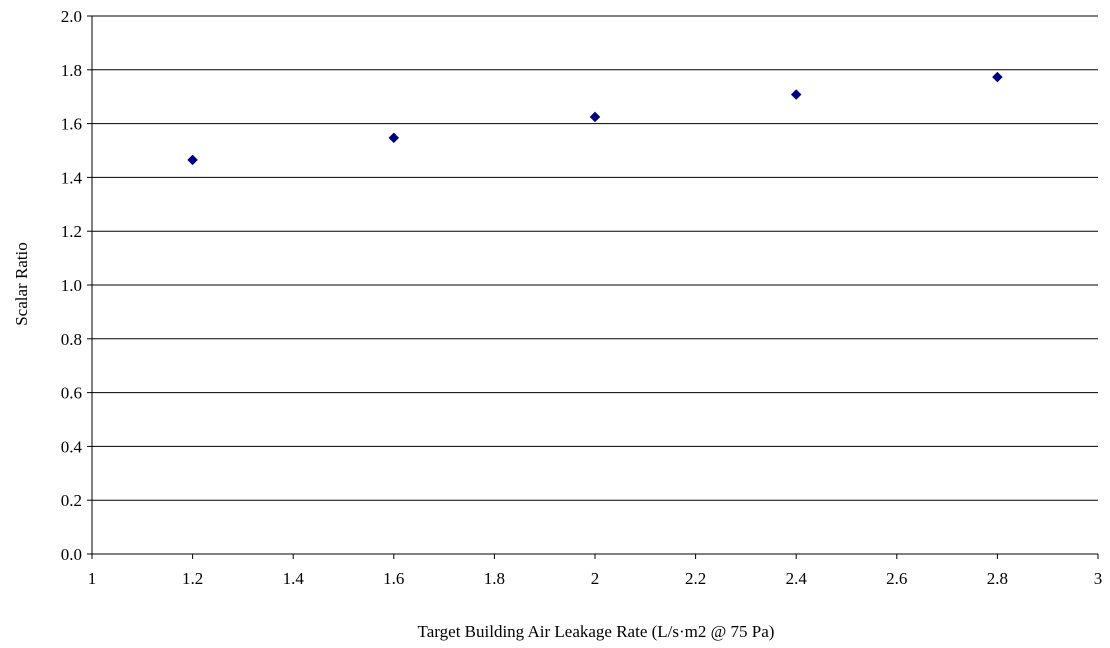 Image resolution: width=1110 pixels, height=648 pixels. I want to click on y-tick-label: 1.0, so click(71, 285).